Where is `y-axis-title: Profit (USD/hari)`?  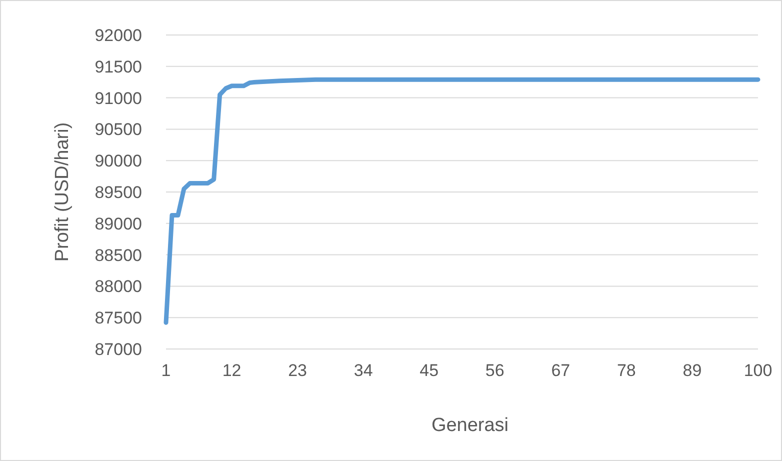 y-axis-title: Profit (USD/hari) is located at coordinates (62, 192).